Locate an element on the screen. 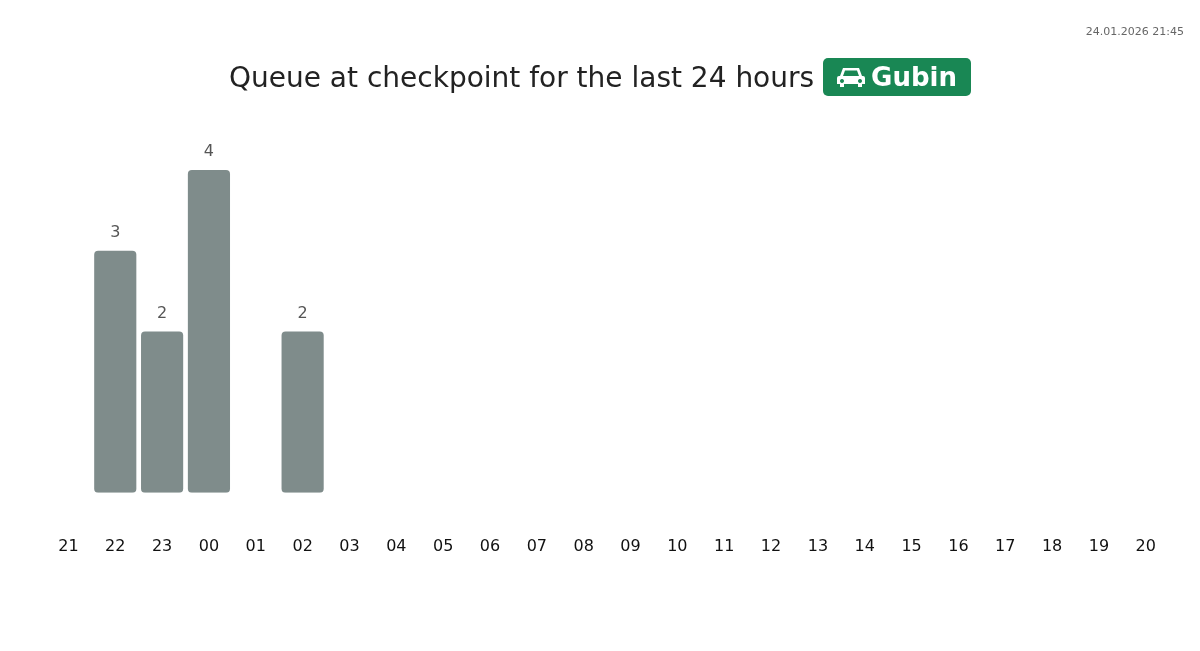 Image resolution: width=1200 pixels, height=651 pixels. x-tick-label: 12 is located at coordinates (771, 545).